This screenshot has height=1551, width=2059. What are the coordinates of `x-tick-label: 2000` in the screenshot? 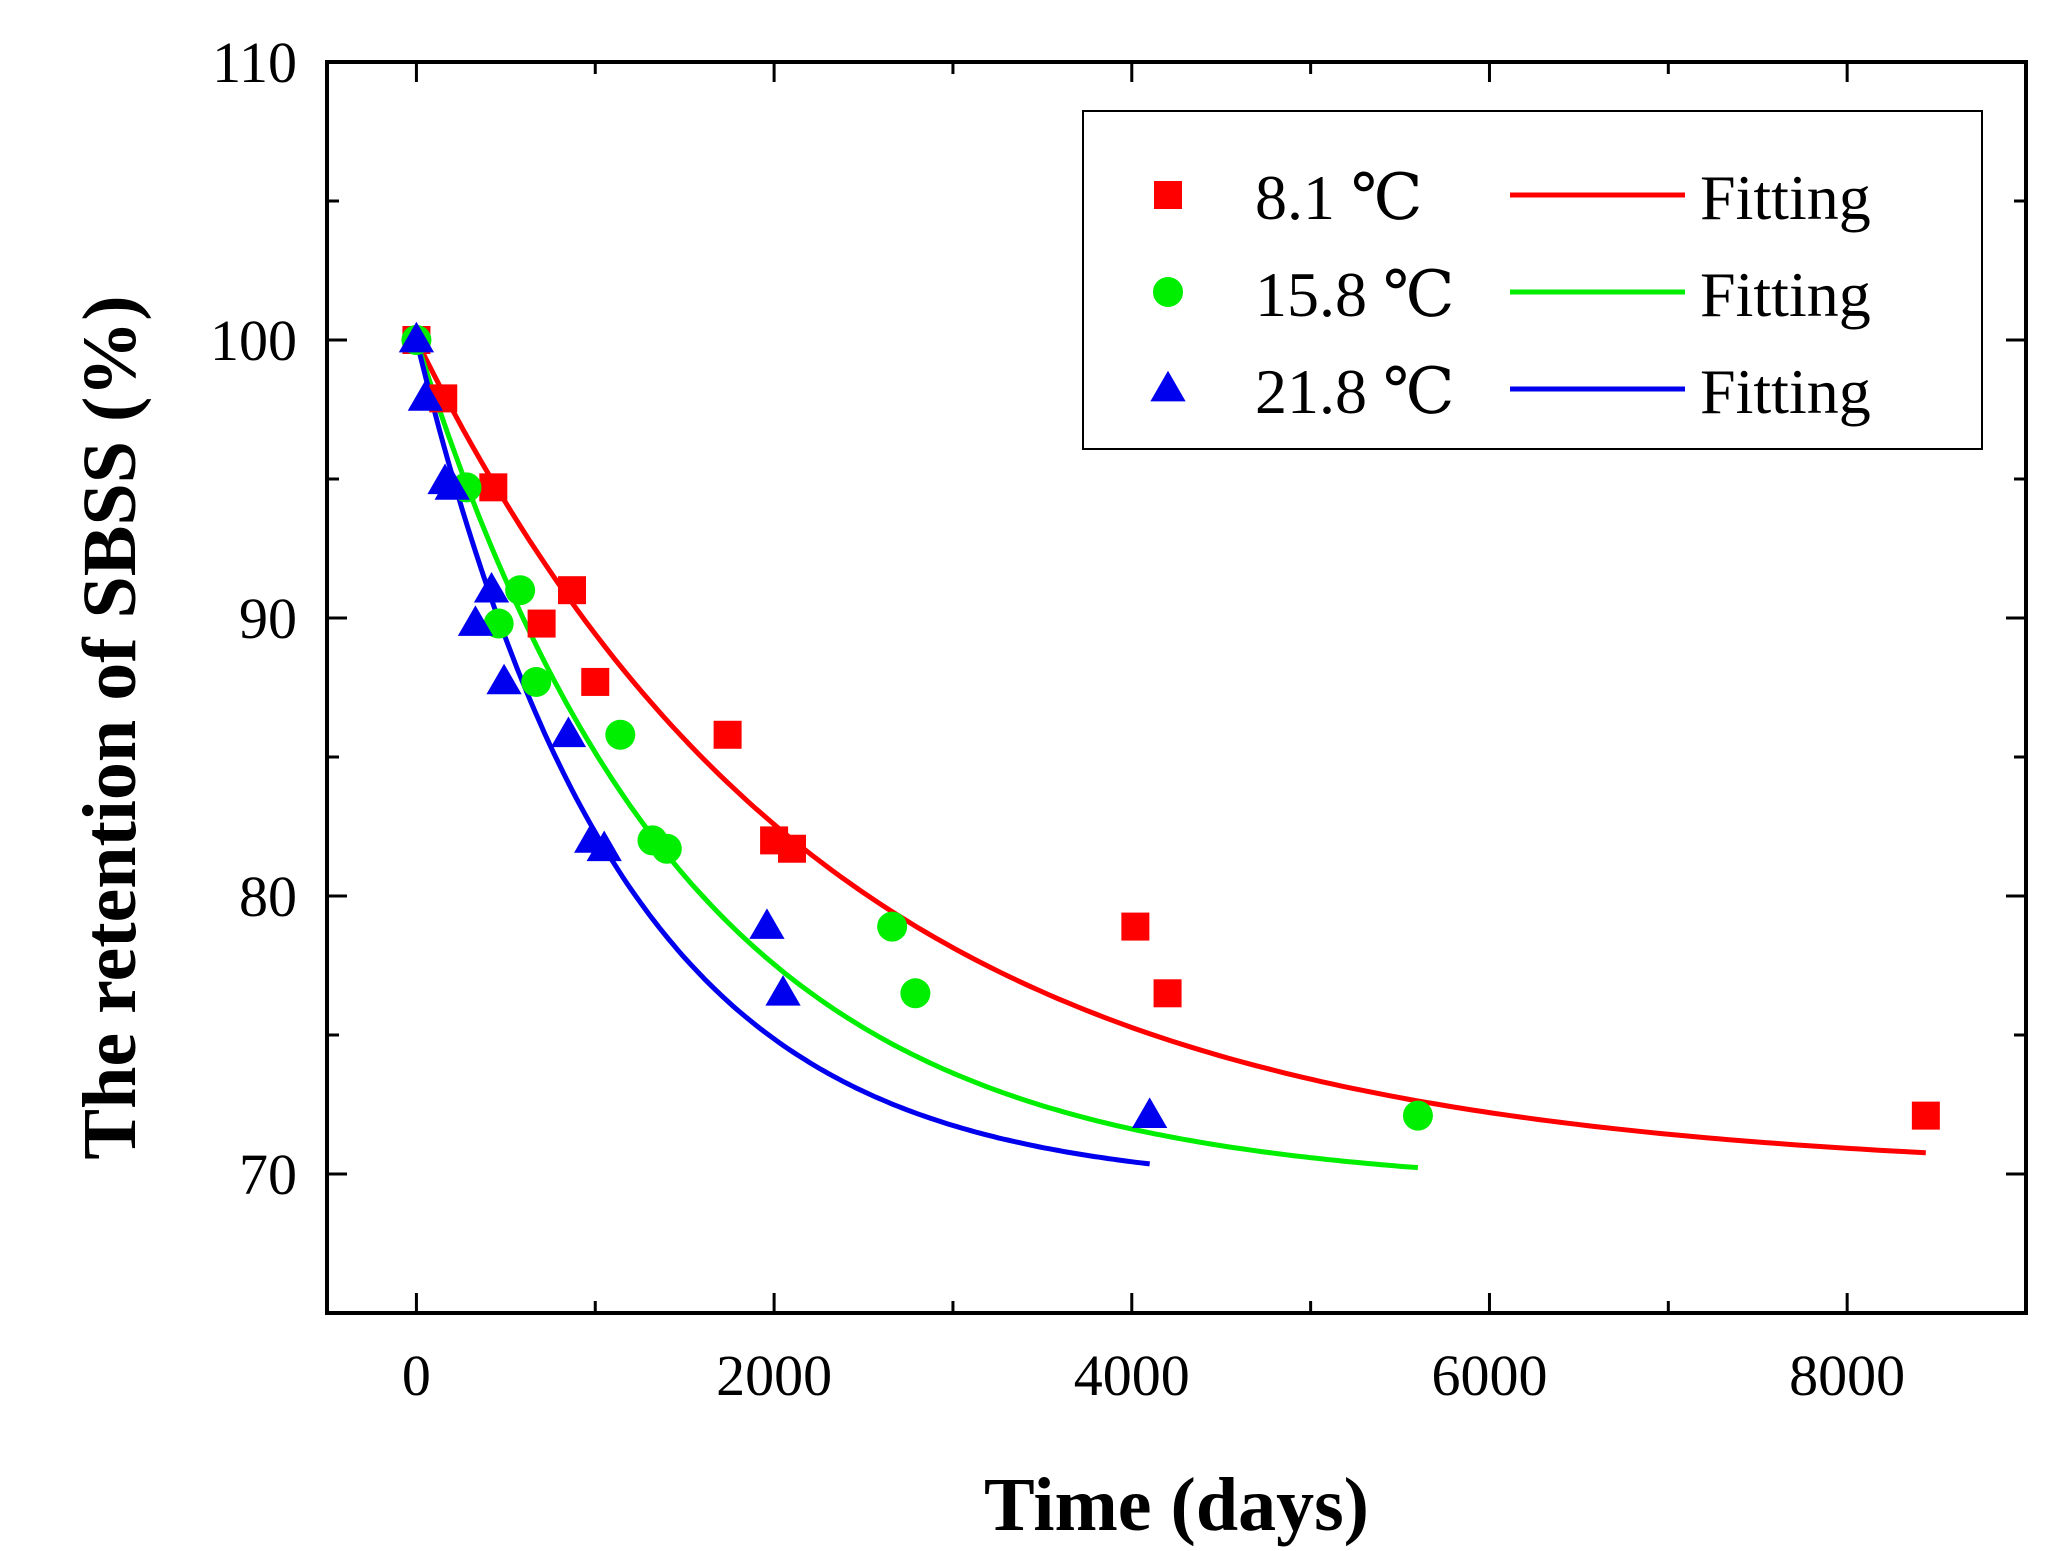 It's located at (774, 1375).